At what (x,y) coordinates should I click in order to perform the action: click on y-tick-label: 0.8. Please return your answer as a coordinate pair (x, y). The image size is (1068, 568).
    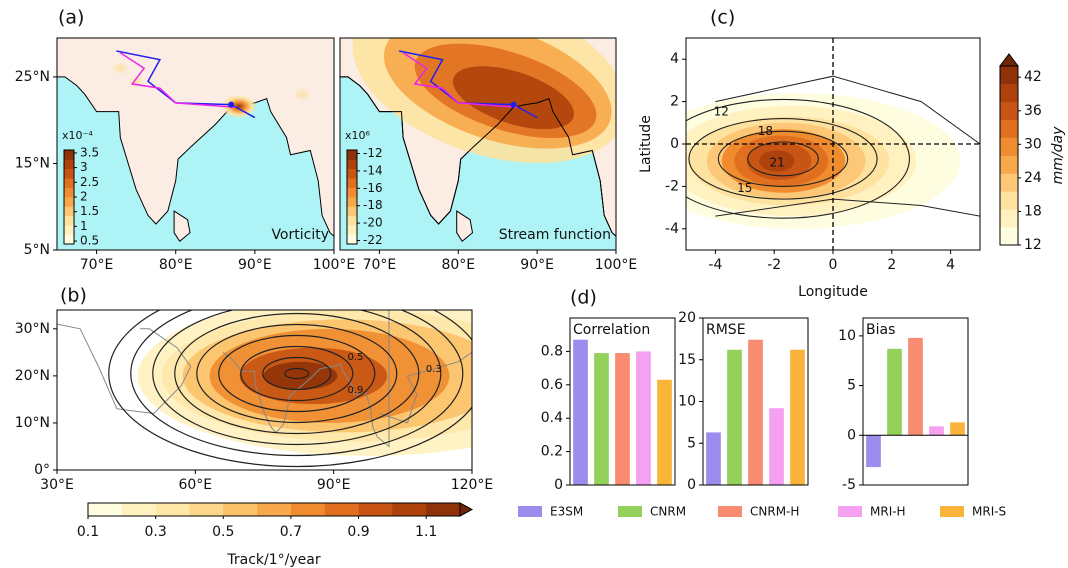
    Looking at the image, I should click on (552, 351).